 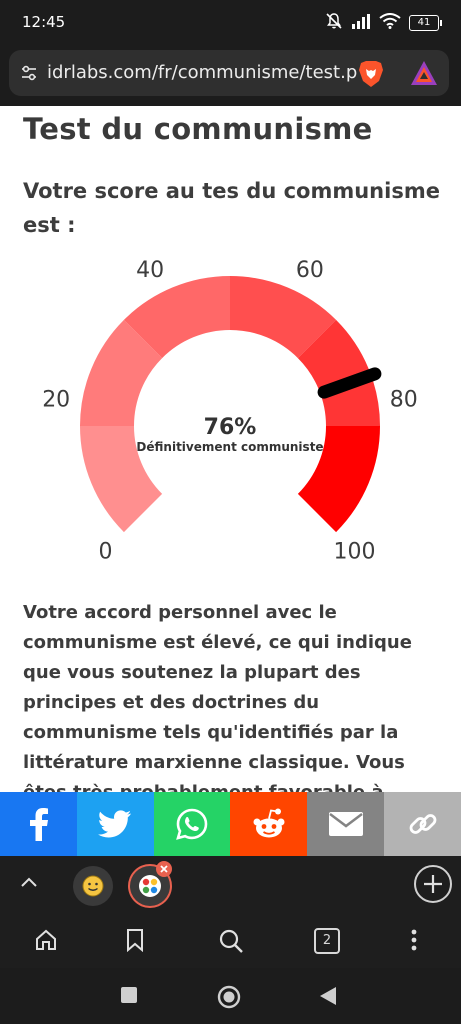 I want to click on more-menu-icon, so click(x=414, y=942).